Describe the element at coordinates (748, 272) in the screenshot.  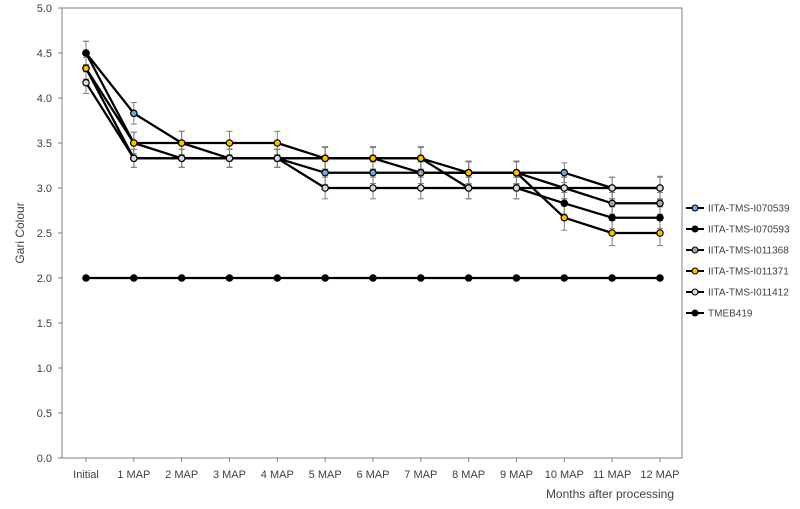
I see `legend-label: IITA-TMS-I011371` at that location.